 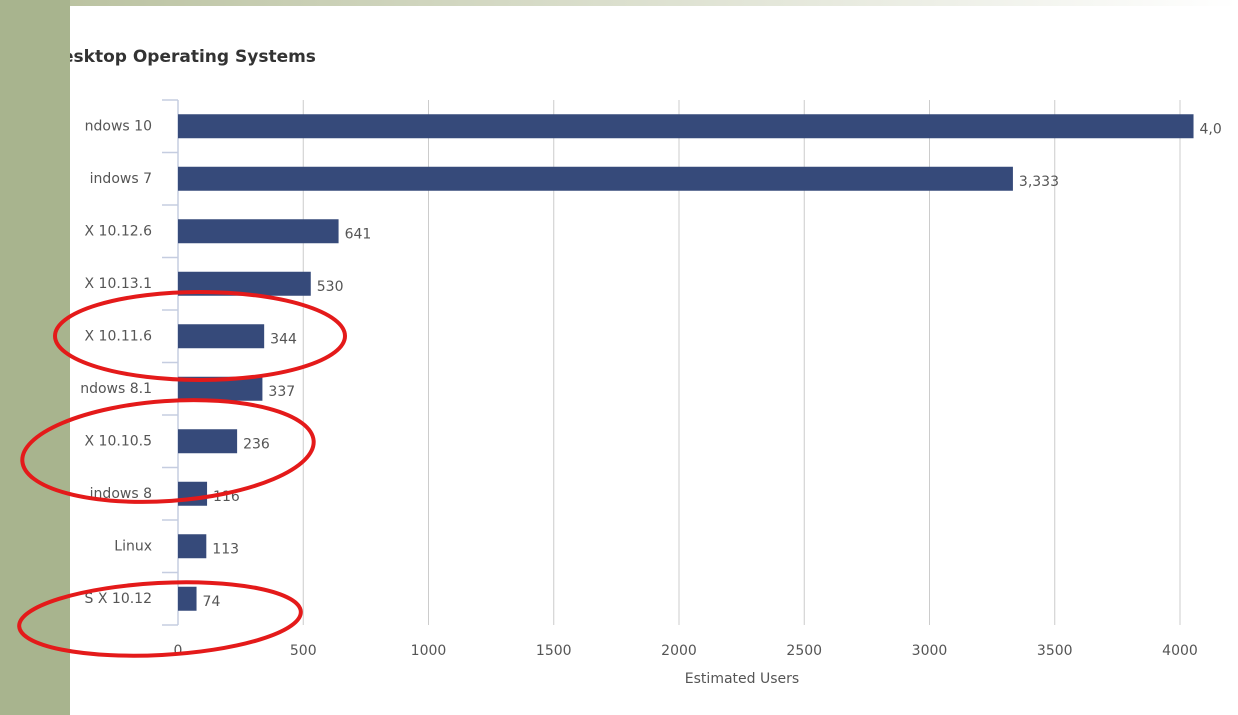 I want to click on y-tick-label: ndows 8.1, so click(x=116, y=389).